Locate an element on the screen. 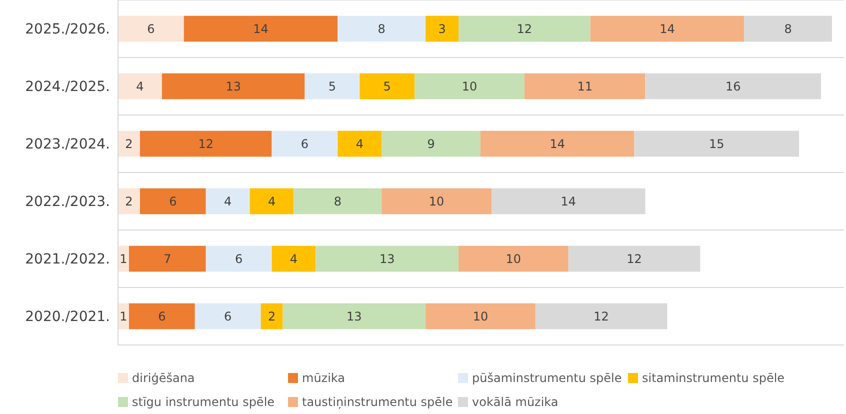 This screenshot has height=414, width=846. legend-label: stīgu instrumentu spēle is located at coordinates (203, 402).